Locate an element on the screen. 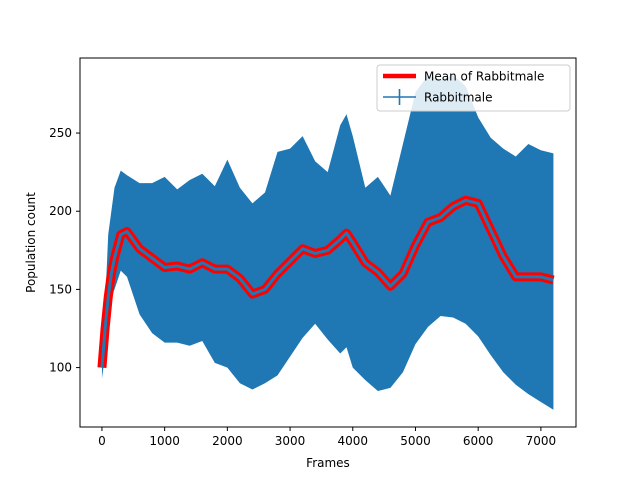 Image resolution: width=640 pixels, height=480 pixels. y-axis: 100 150 200 250 is located at coordinates (64, 250).